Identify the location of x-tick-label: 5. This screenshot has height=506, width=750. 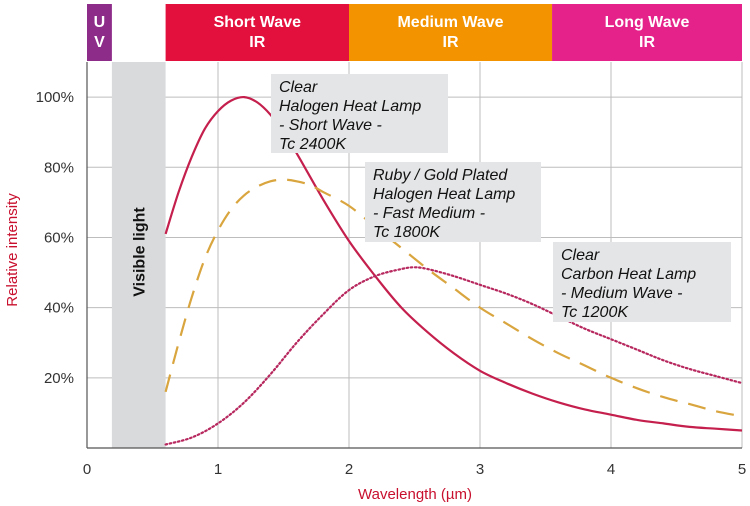
(742, 469).